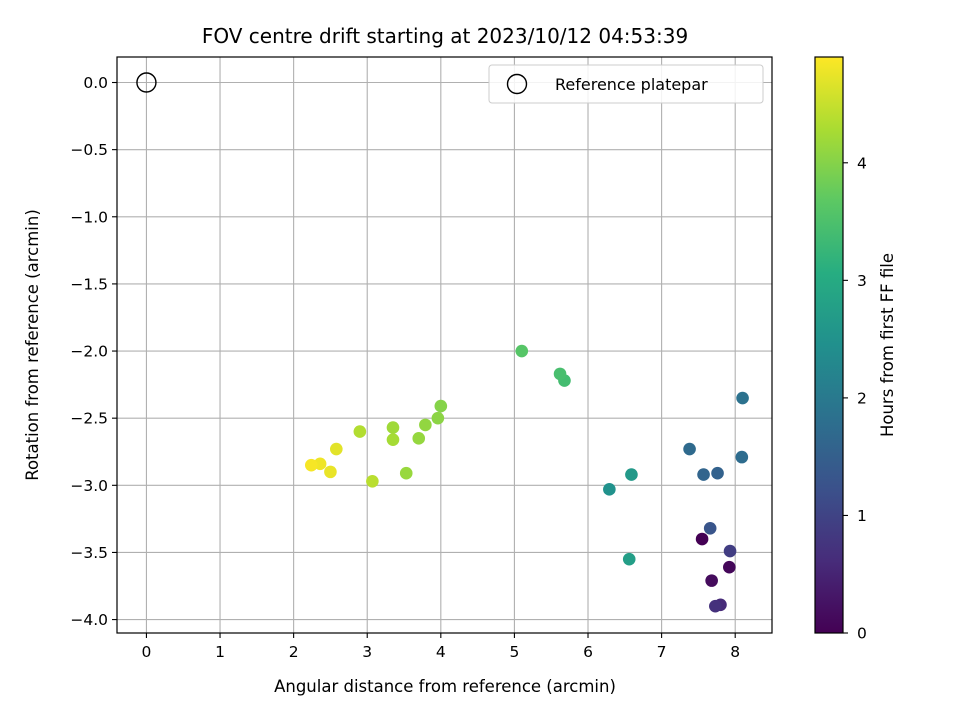 The width and height of the screenshot is (960, 720). I want to click on x-tick-label: 3, so click(367, 652).